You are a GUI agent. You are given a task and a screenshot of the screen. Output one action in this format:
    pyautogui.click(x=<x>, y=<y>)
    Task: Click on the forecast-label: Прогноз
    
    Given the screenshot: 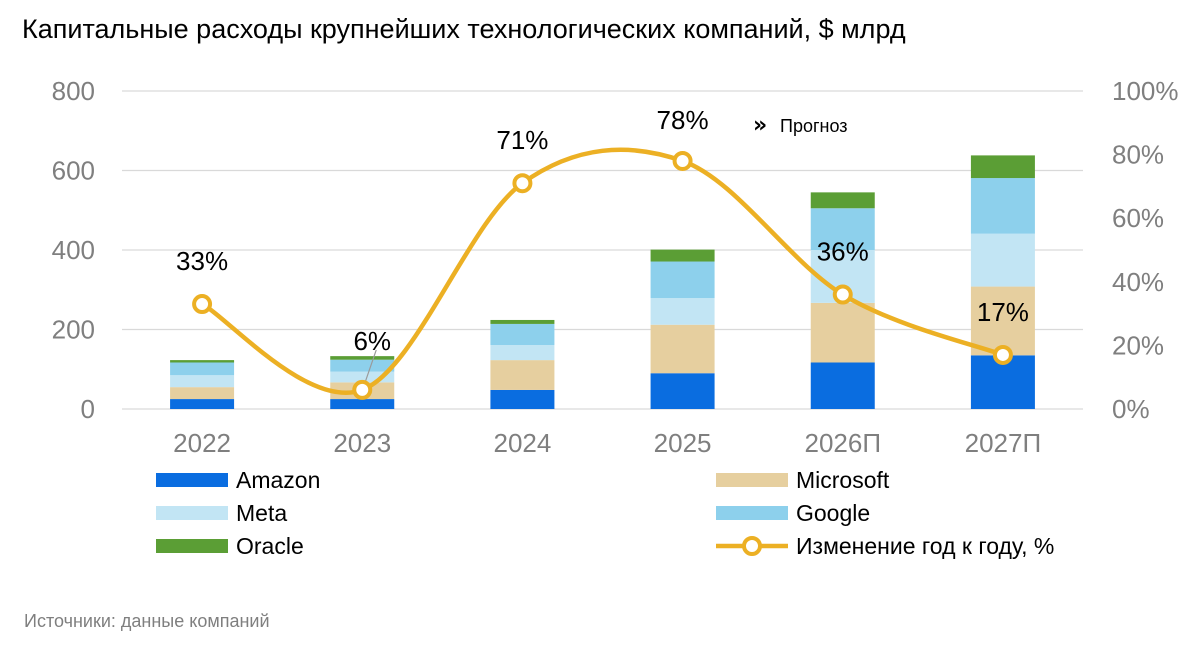 What is the action you would take?
    pyautogui.click(x=814, y=126)
    